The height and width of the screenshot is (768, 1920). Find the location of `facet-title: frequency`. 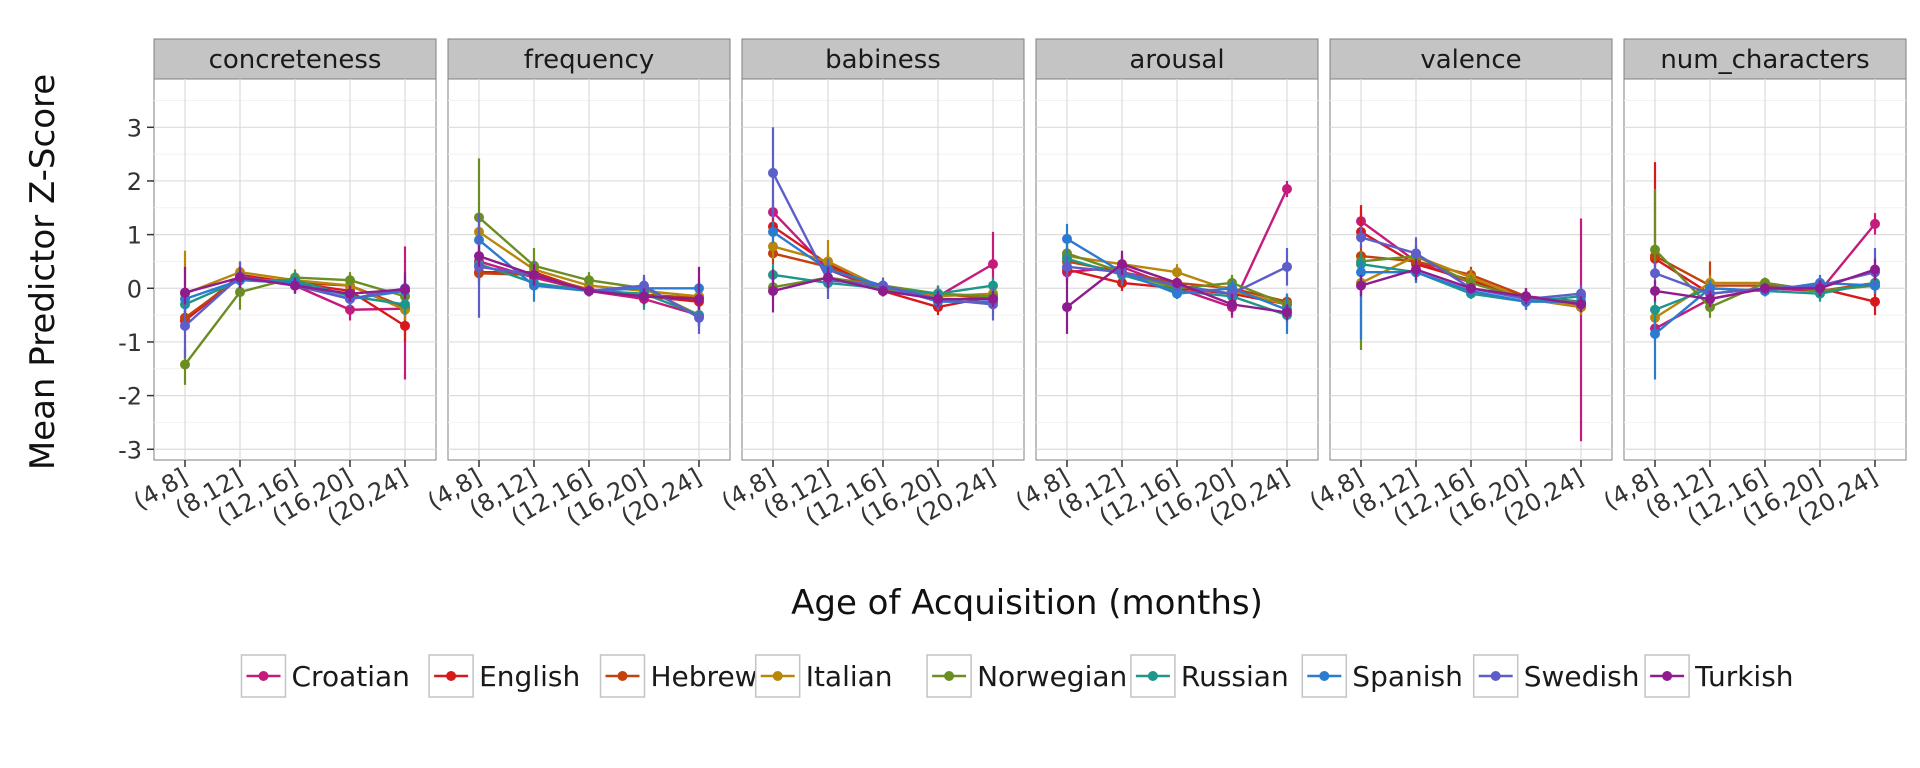

facet-title: frequency is located at coordinates (589, 60).